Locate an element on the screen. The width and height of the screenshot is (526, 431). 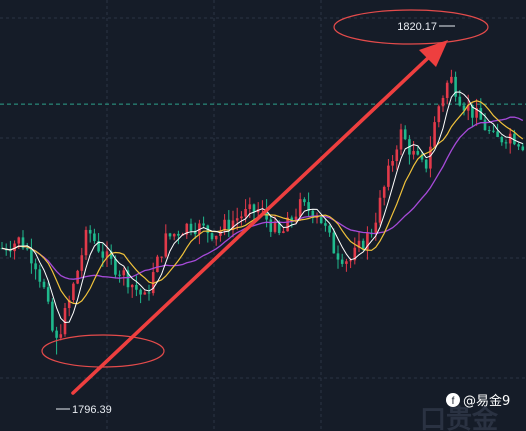
low-price-label: 1796.39 is located at coordinates (92, 410).